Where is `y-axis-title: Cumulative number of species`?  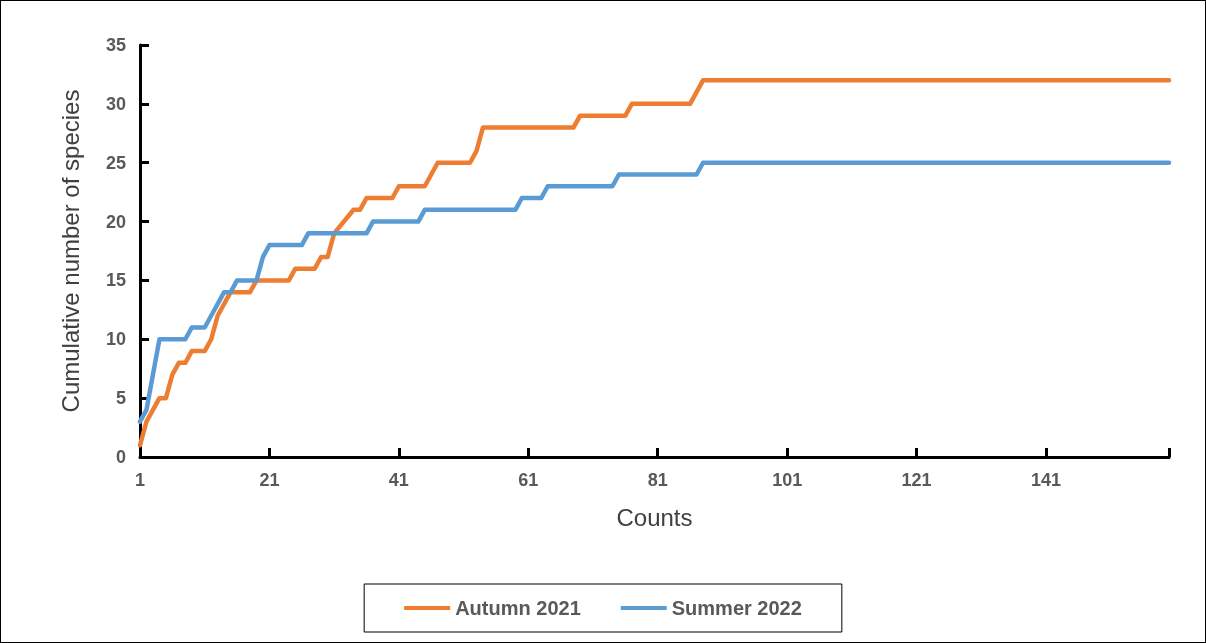 y-axis-title: Cumulative number of species is located at coordinates (70, 251).